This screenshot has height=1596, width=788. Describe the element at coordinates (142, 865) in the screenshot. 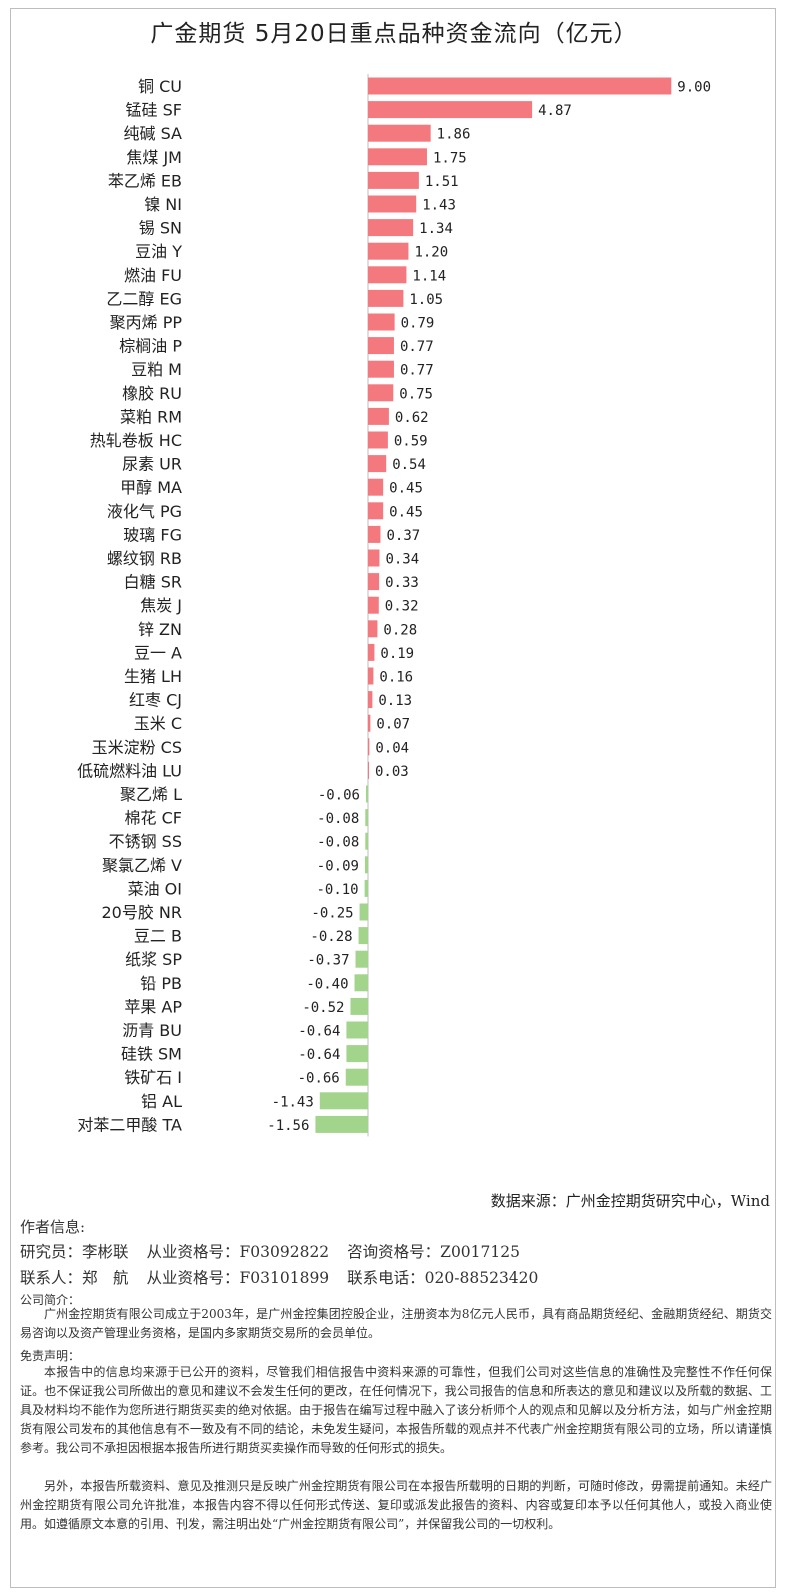

I see `category-label: 聚氯乙烯 V` at that location.